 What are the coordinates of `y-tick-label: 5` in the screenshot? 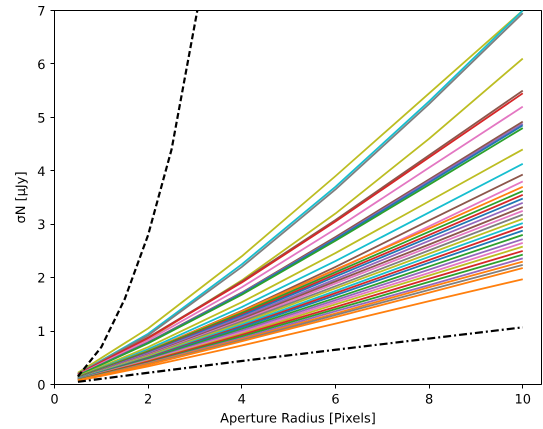 It's located at (41, 118).